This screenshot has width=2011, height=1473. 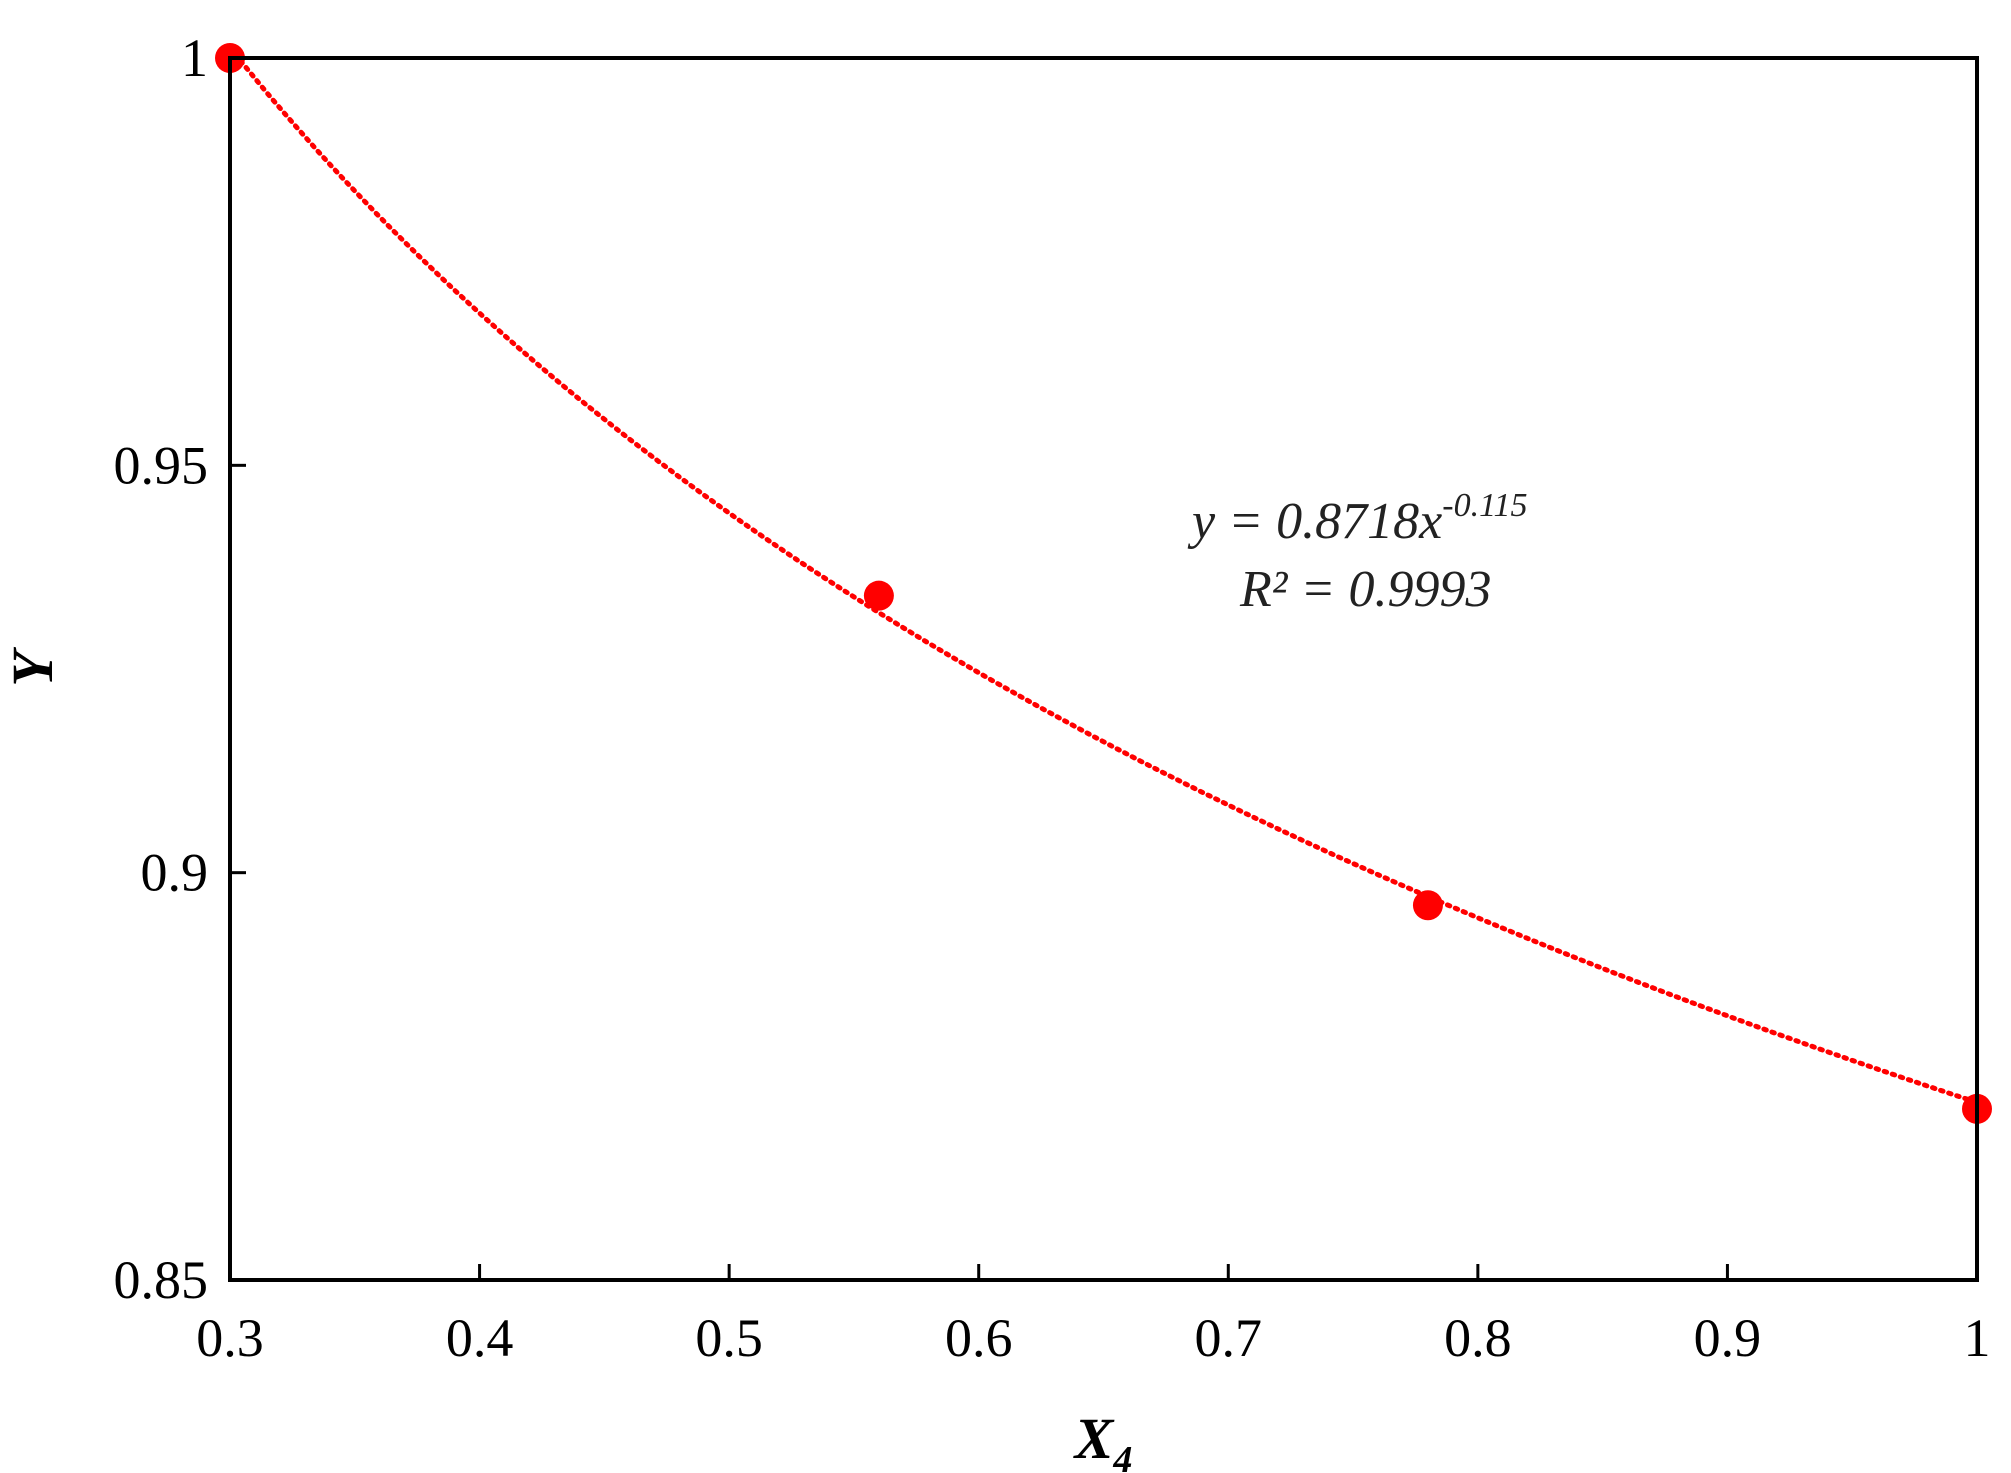 I want to click on y-tick-label: 0.9, so click(x=175, y=873).